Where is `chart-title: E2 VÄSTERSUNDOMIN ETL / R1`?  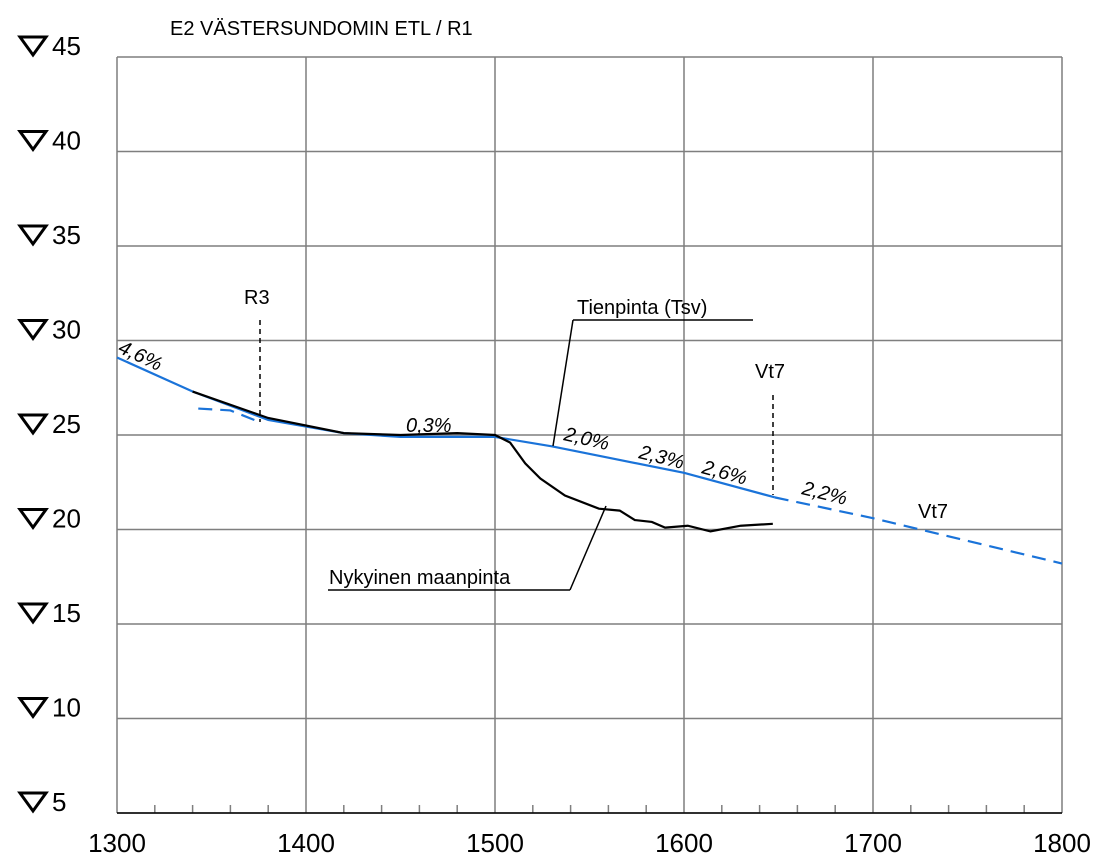 chart-title: E2 VÄSTERSUNDOMIN ETL / R1 is located at coordinates (321, 29).